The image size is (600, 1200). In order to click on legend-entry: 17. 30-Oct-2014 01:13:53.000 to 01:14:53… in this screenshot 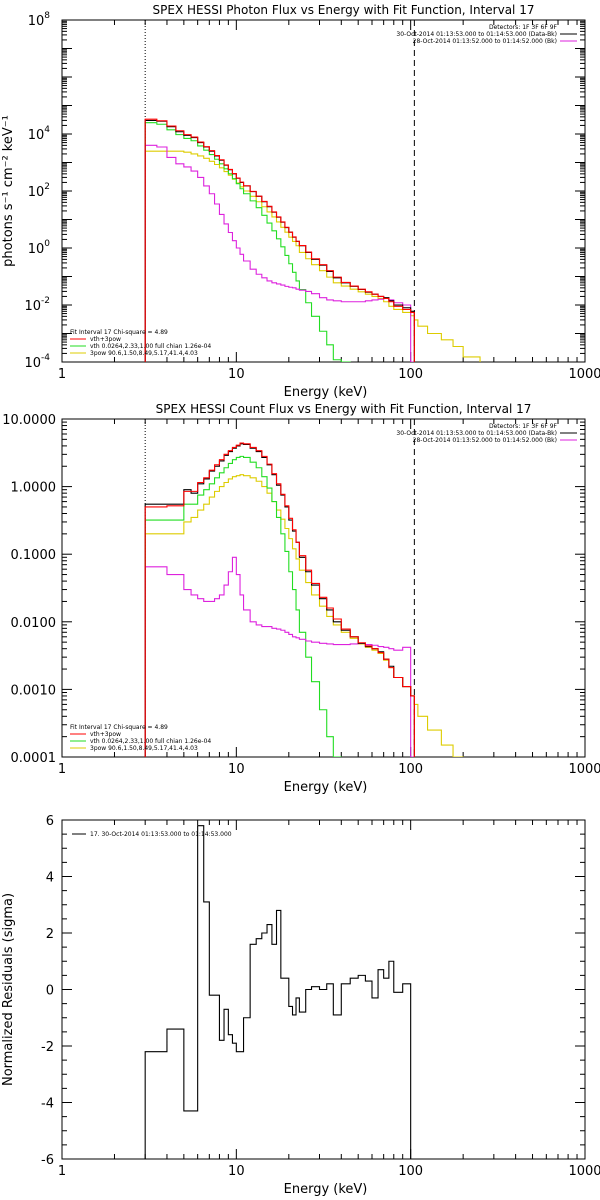, I will do `click(161, 834)`.